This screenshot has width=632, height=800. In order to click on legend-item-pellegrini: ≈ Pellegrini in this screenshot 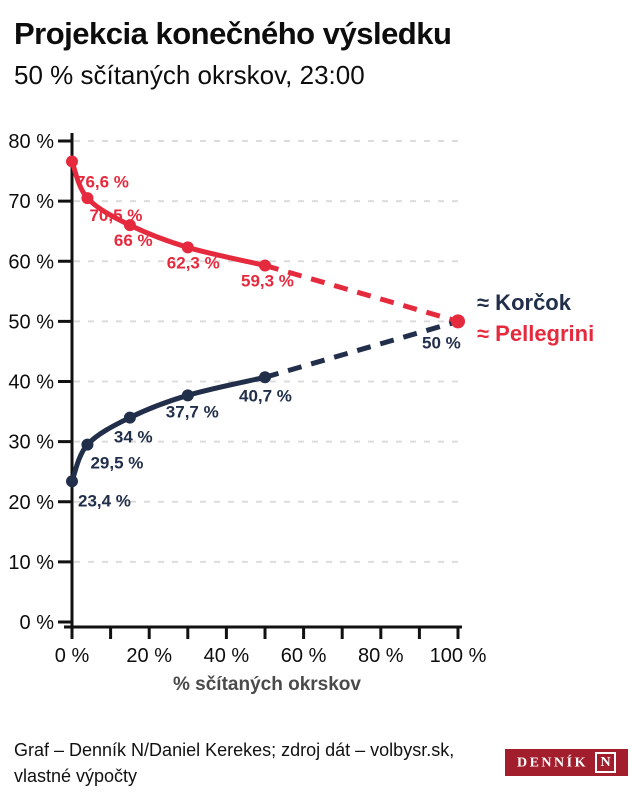, I will do `click(536, 333)`.